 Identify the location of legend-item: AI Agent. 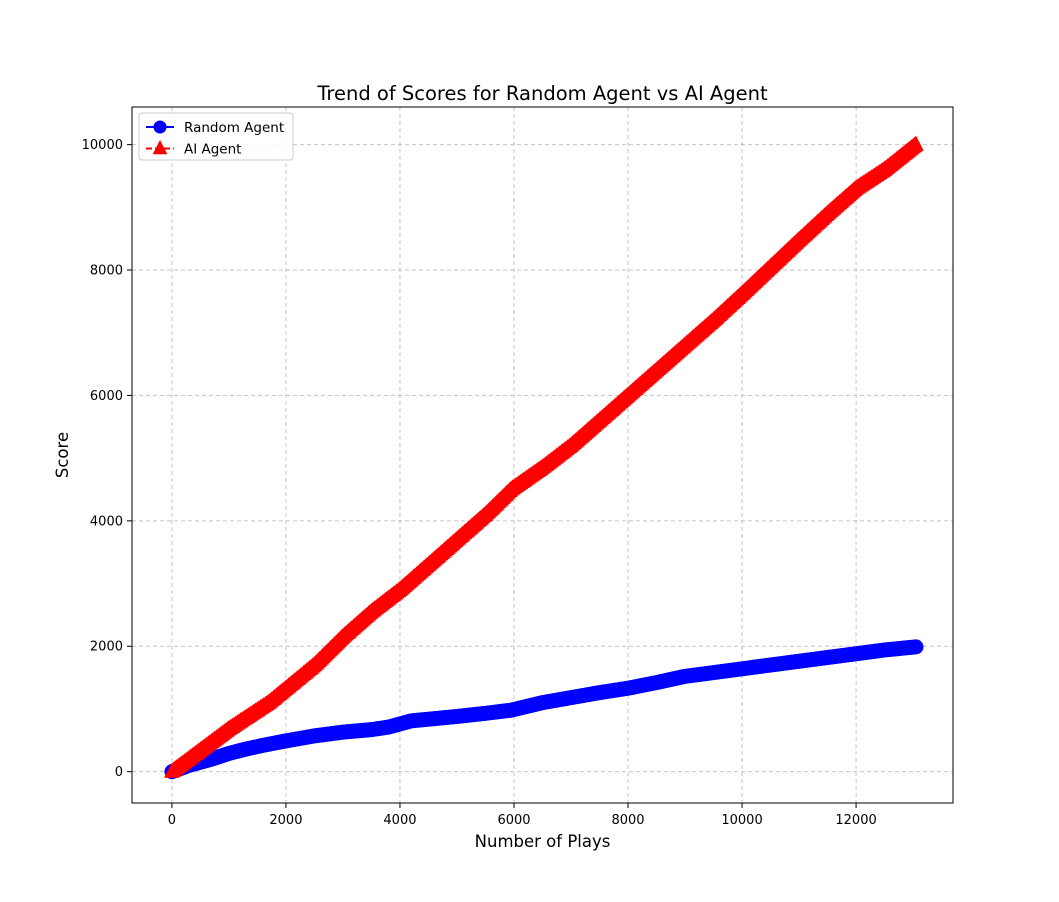
(193, 148).